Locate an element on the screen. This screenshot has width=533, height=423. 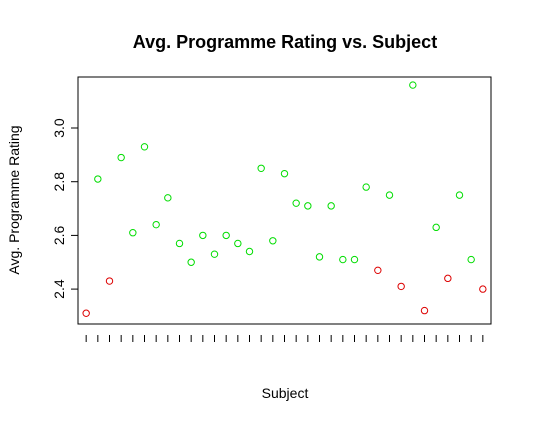
y-axis-label: Avg. Programme Rating is located at coordinates (14, 199).